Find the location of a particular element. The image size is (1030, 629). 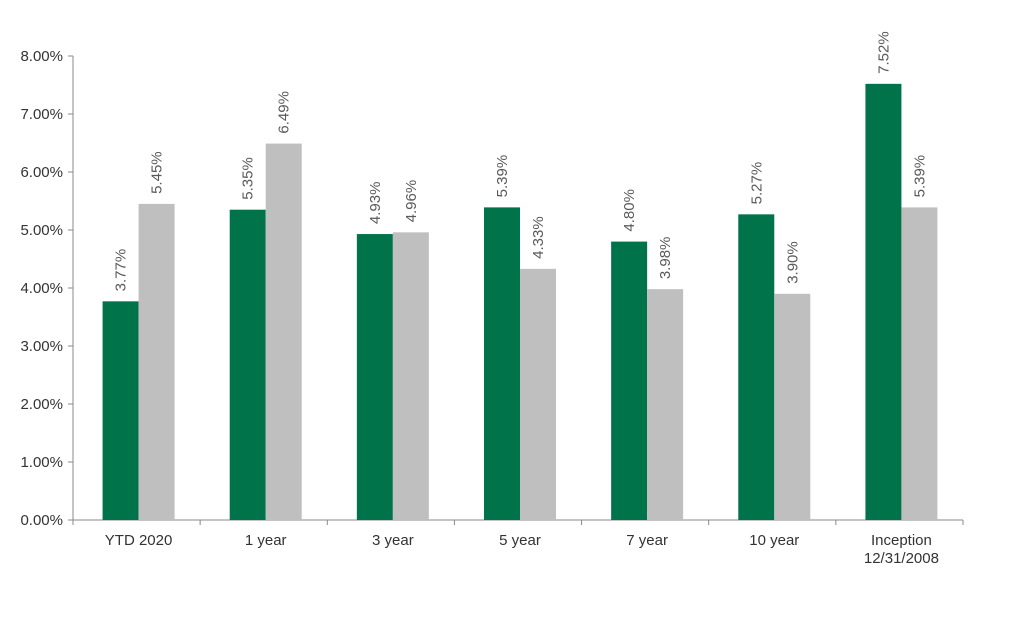

value-label: 5.35% is located at coordinates (248, 178).